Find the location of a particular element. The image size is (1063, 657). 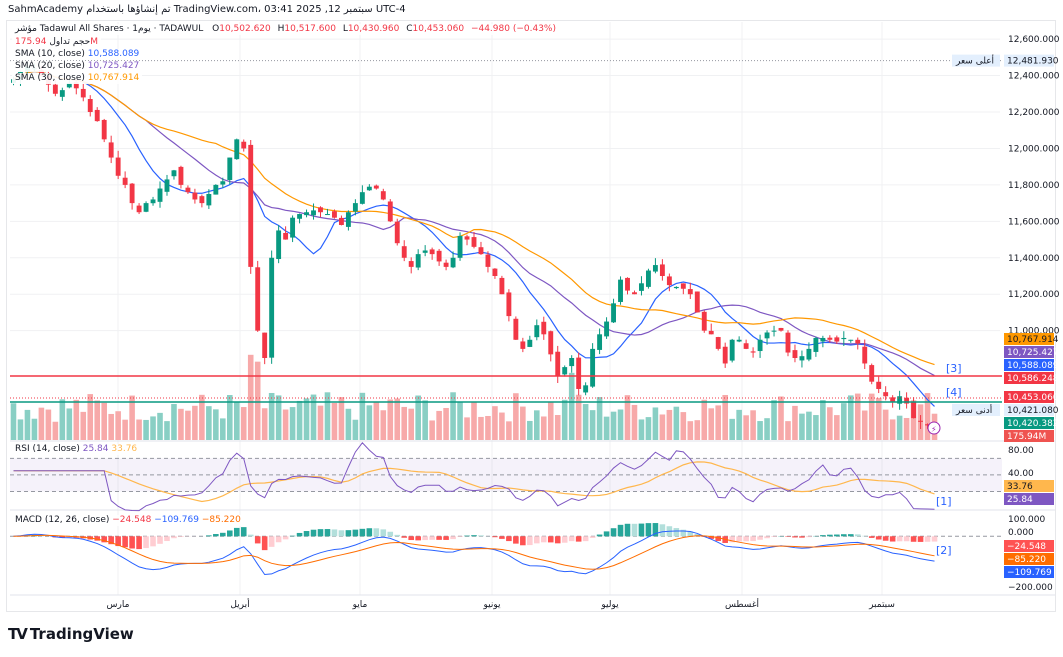

close-tag-bg is located at coordinates (1029, 397).